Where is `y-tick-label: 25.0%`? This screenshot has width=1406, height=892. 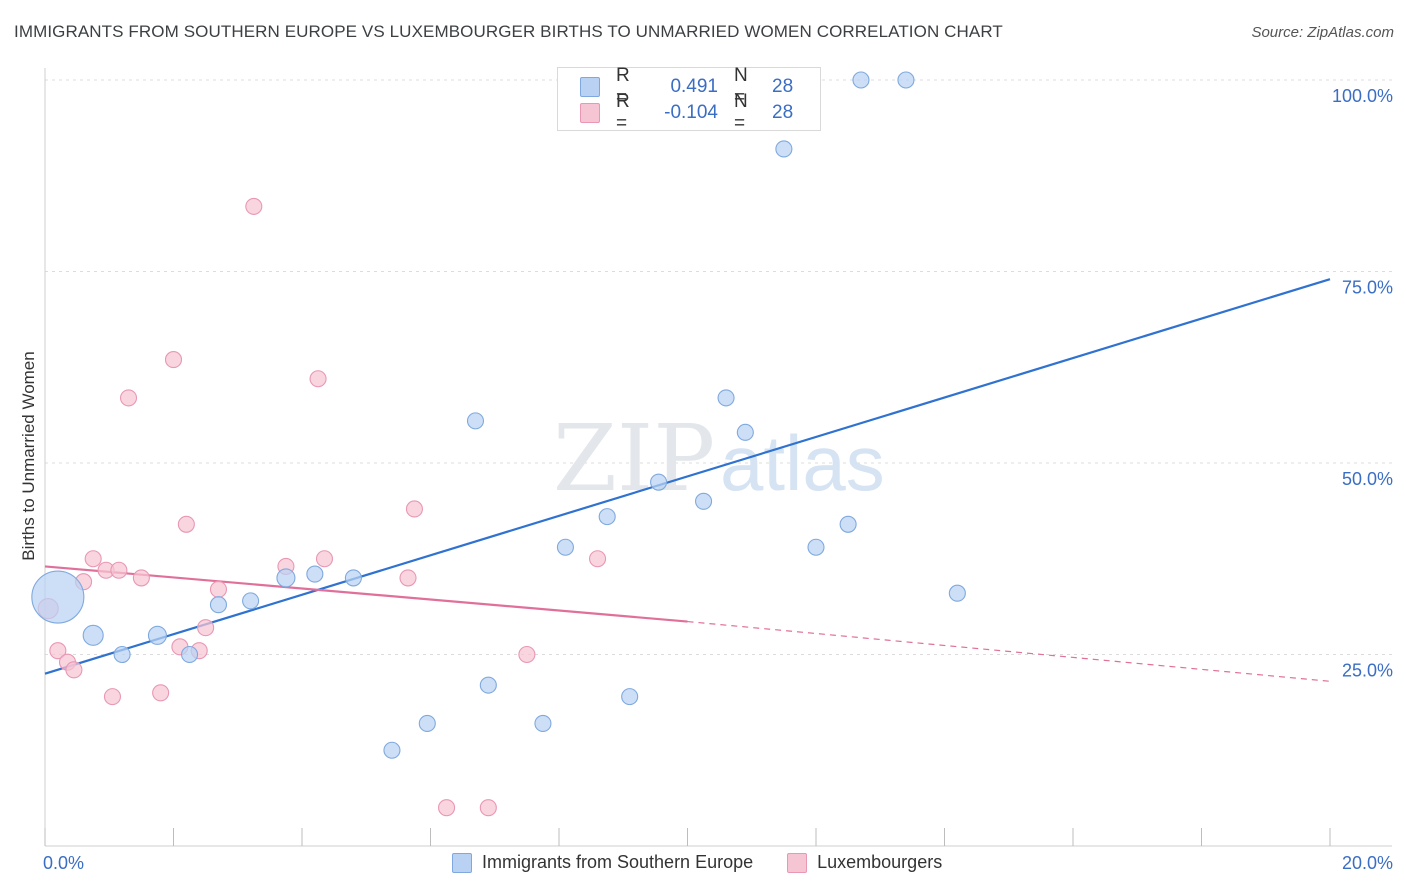
y-tick-label: 25.0% is located at coordinates (1367, 671).